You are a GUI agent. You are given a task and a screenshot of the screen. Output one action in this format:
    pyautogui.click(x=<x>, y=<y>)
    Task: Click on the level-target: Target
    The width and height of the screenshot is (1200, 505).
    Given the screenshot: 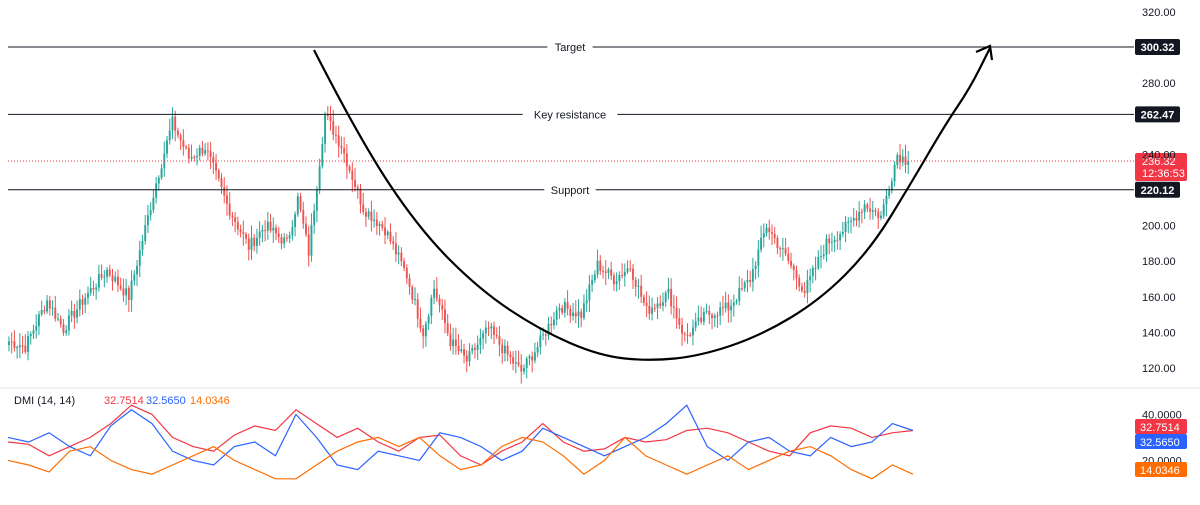 What is the action you would take?
    pyautogui.click(x=571, y=47)
    